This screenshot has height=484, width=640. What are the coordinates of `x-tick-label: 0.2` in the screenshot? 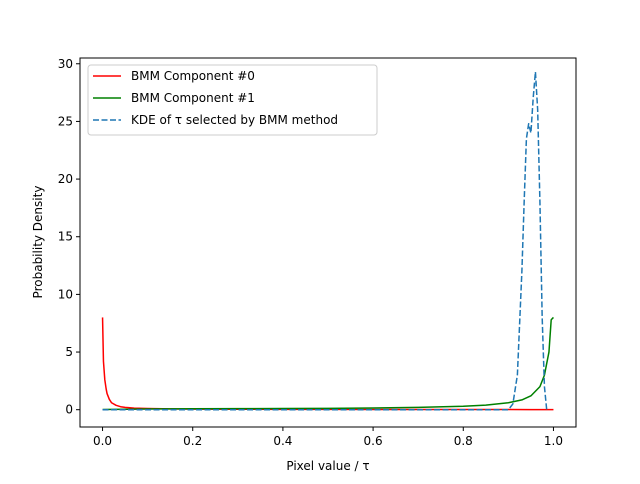 It's located at (192, 441).